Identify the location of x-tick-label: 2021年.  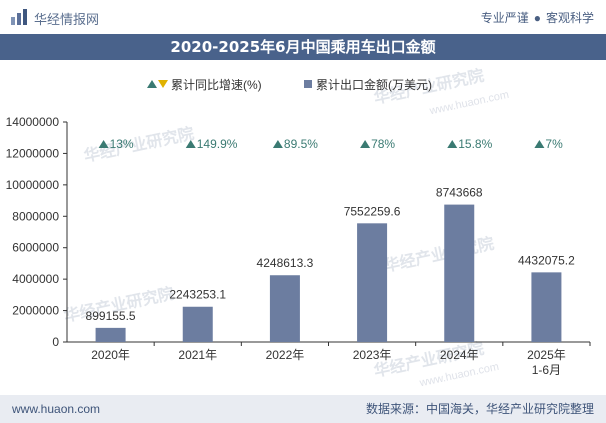
(197, 355).